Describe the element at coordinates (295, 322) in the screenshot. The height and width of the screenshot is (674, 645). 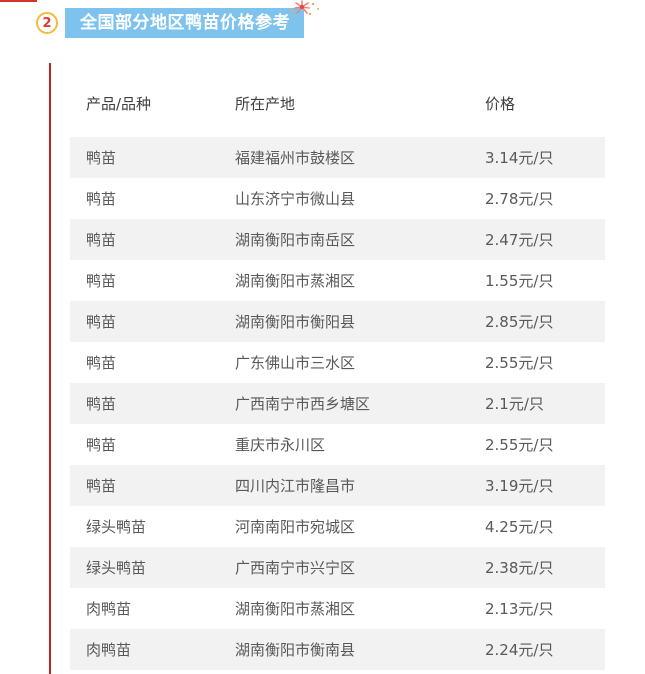
I see `cell-origin: 湖南衡阳市衡阳县` at that location.